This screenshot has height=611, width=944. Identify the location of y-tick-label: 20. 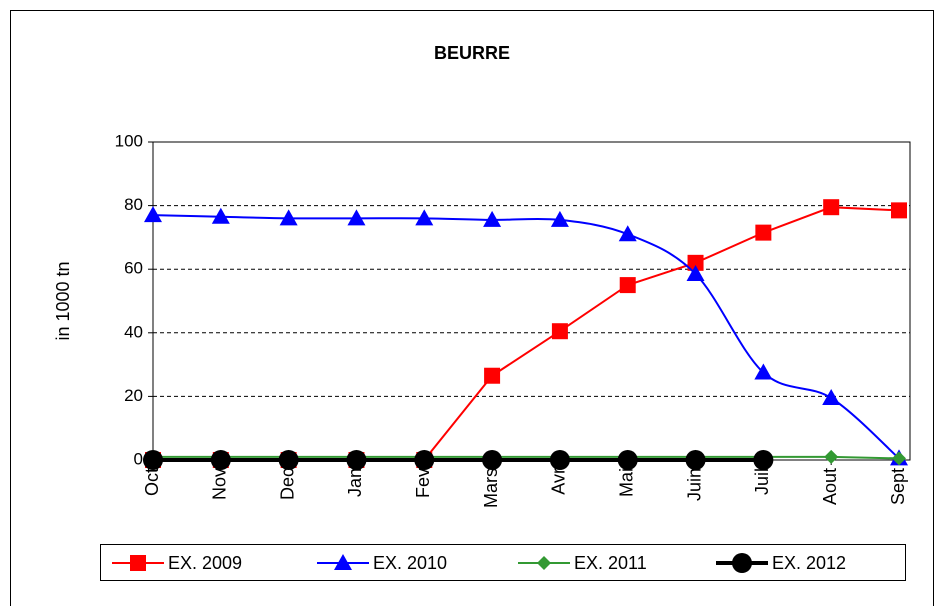
(133, 395).